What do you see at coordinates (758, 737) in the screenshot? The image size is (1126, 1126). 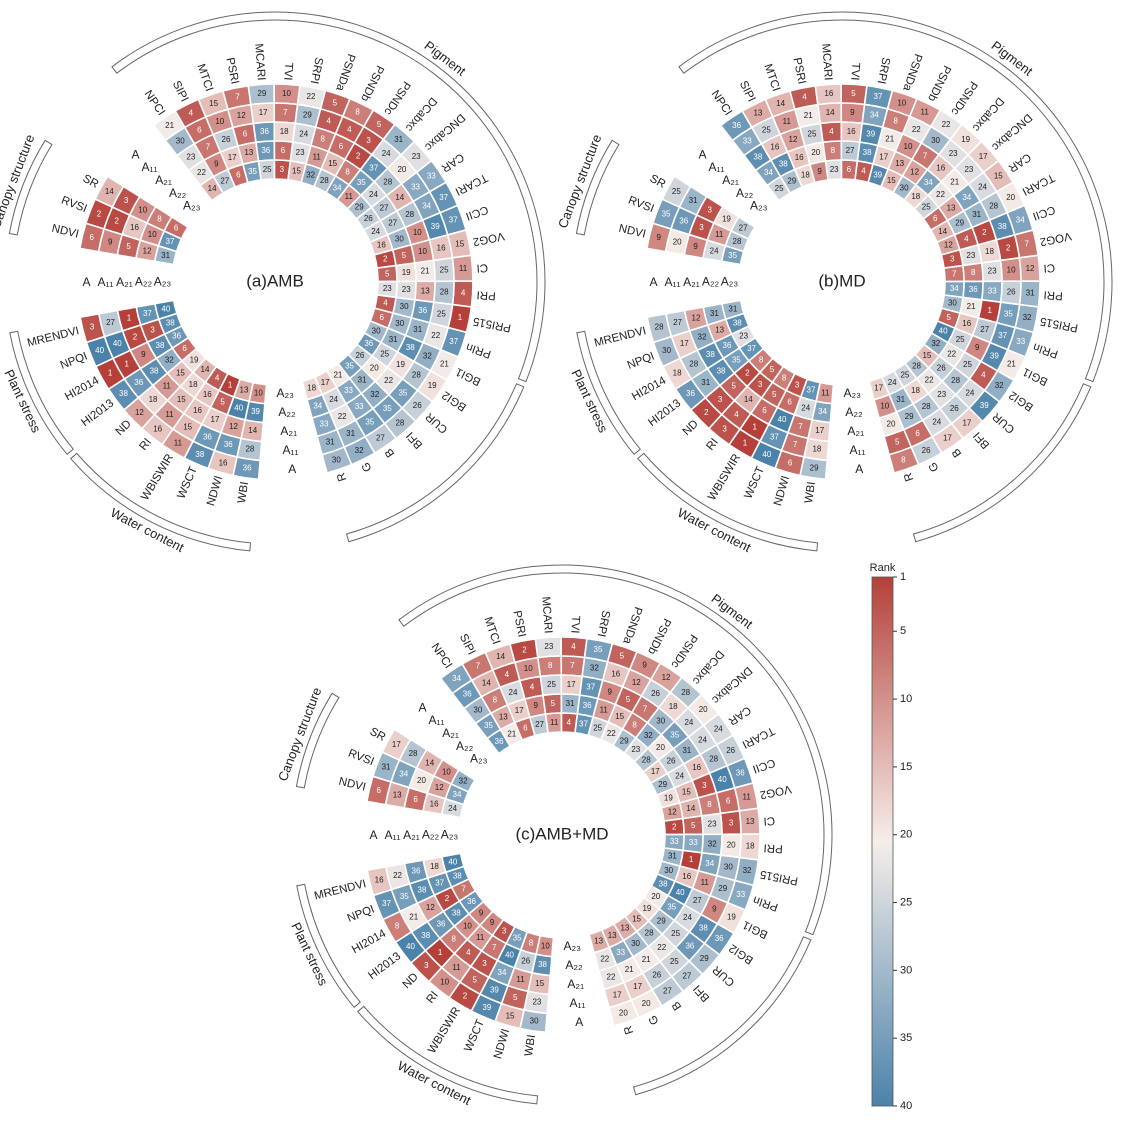 I see `category-label: TCARI` at bounding box center [758, 737].